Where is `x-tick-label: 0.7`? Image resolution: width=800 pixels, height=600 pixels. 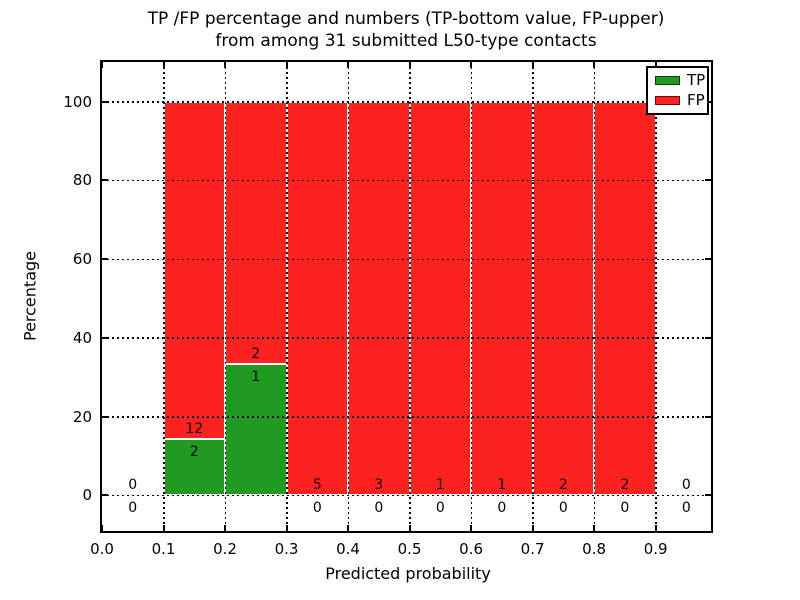 x-tick-label: 0.7 is located at coordinates (532, 549).